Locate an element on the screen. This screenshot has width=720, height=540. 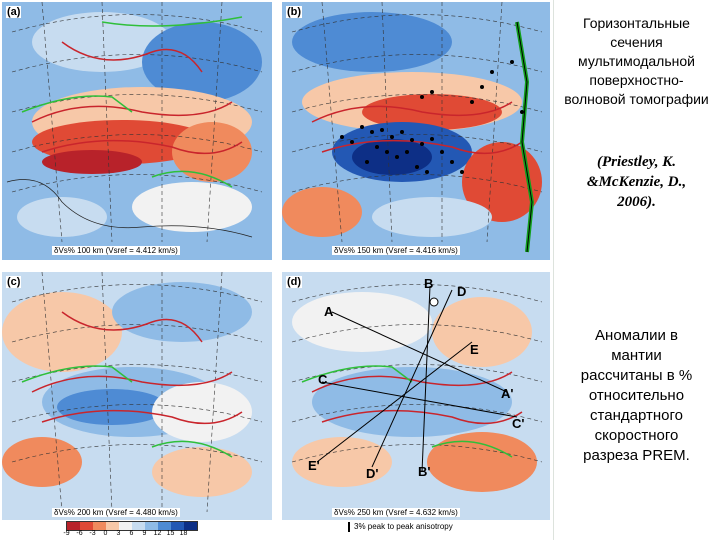
section-label-e: E is located at coordinates (474, 349).